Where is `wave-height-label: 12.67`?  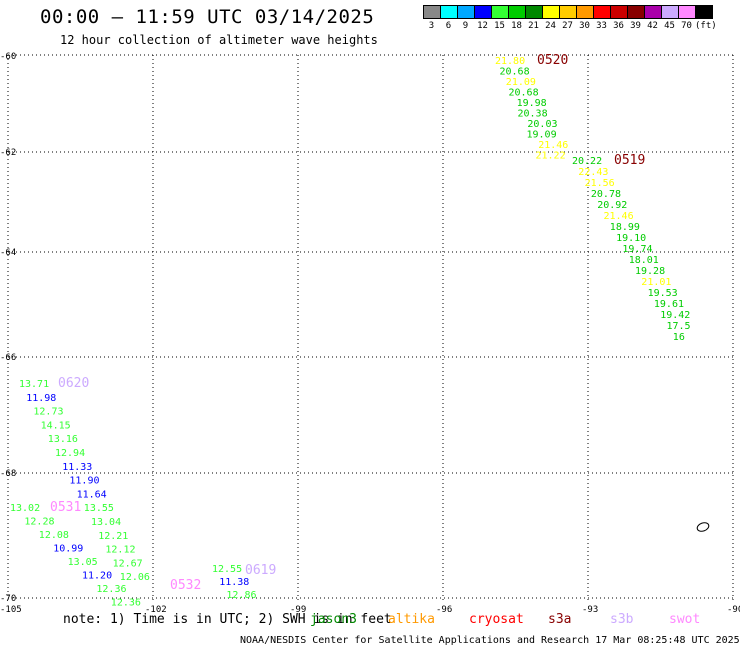
wave-height-label: 12.67 is located at coordinates (128, 563).